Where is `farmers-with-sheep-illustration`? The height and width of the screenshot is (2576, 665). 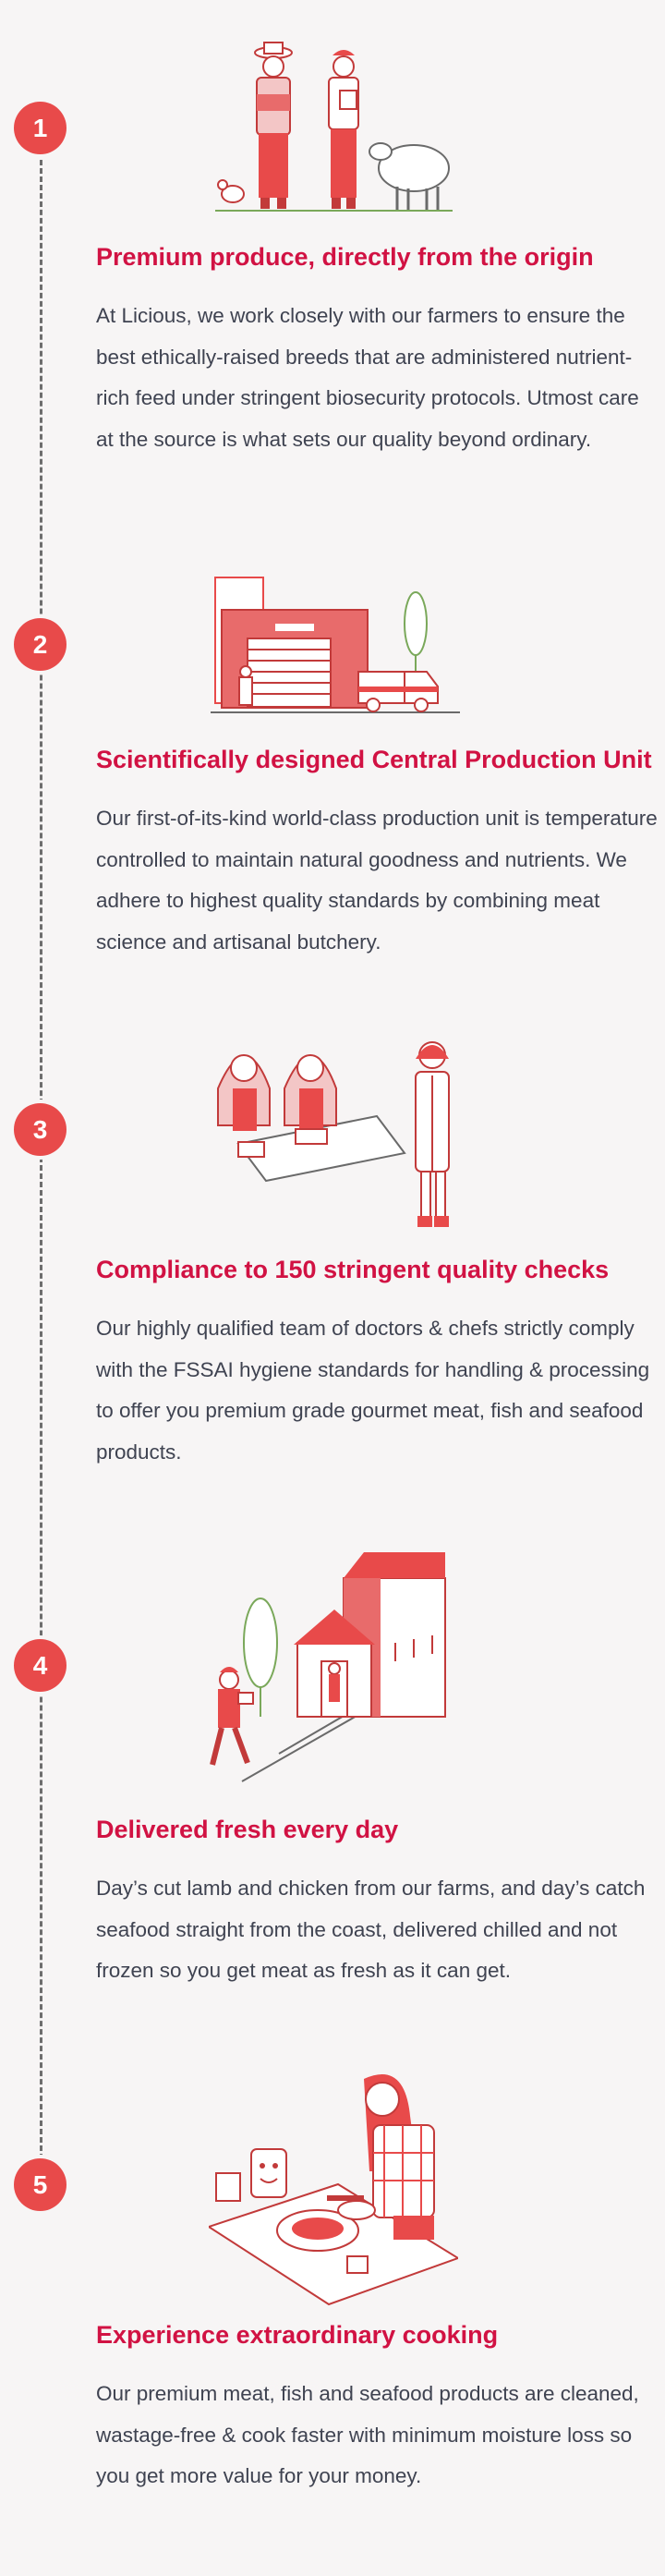 farmers-with-sheep-illustration is located at coordinates (335, 126).